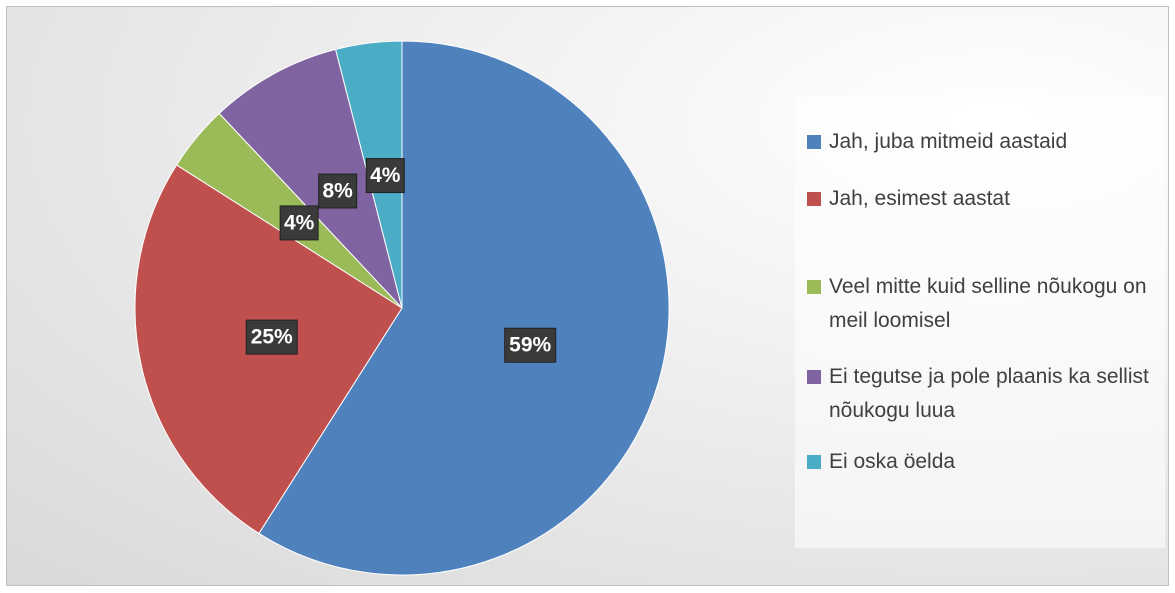  What do you see at coordinates (892, 461) in the screenshot?
I see `legend-label: Ei oska öelda` at bounding box center [892, 461].